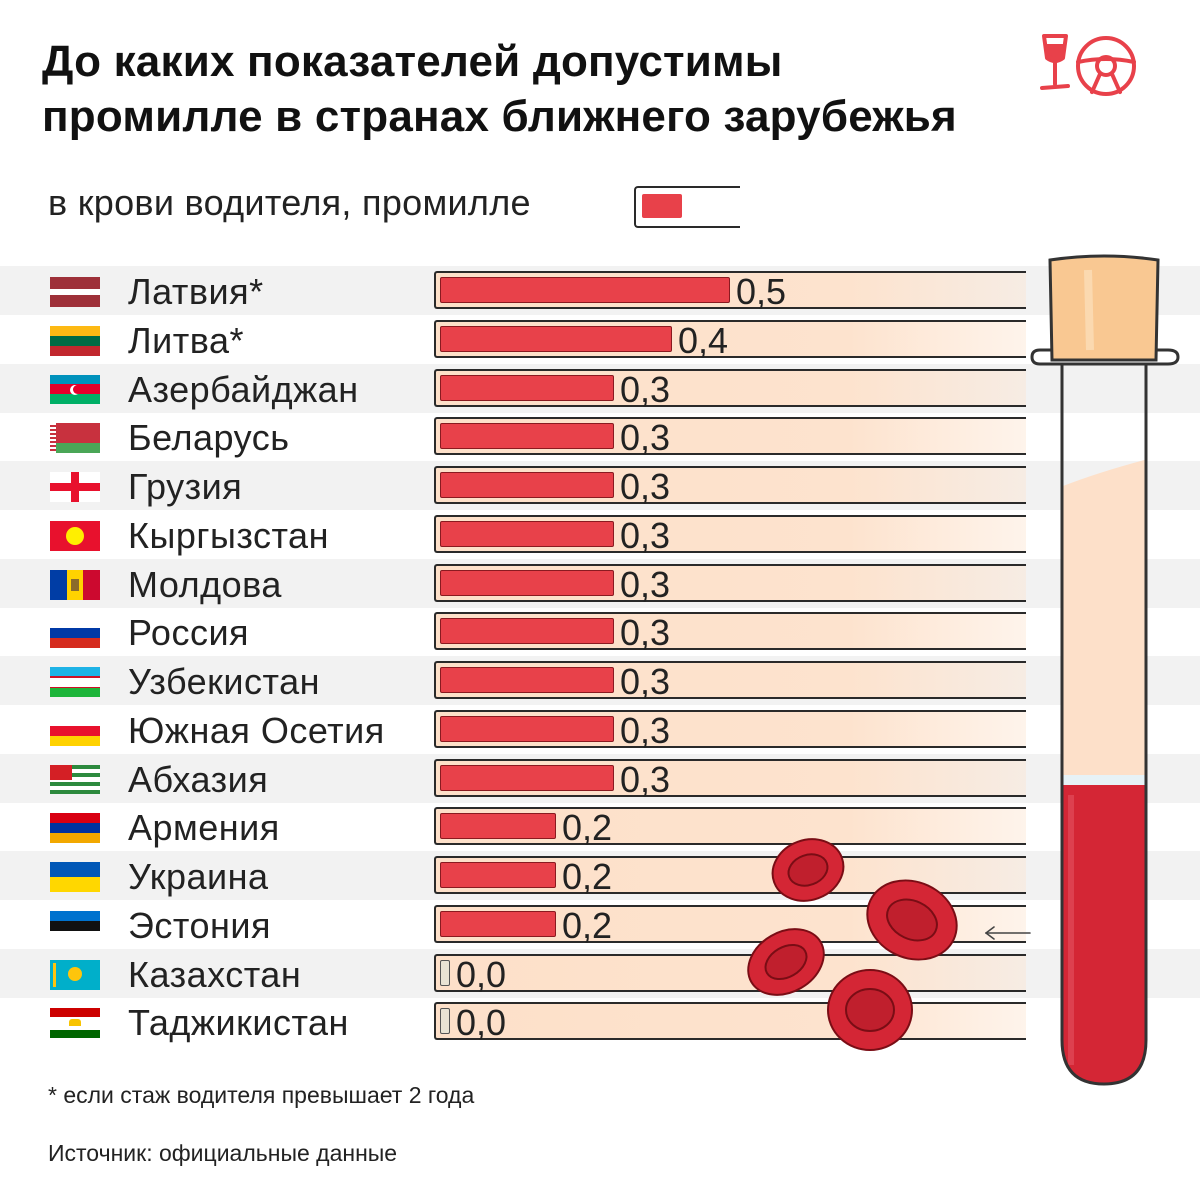 The height and width of the screenshot is (1200, 1200). I want to click on chart-row: Южная Осетия 0,3, so click(600, 729).